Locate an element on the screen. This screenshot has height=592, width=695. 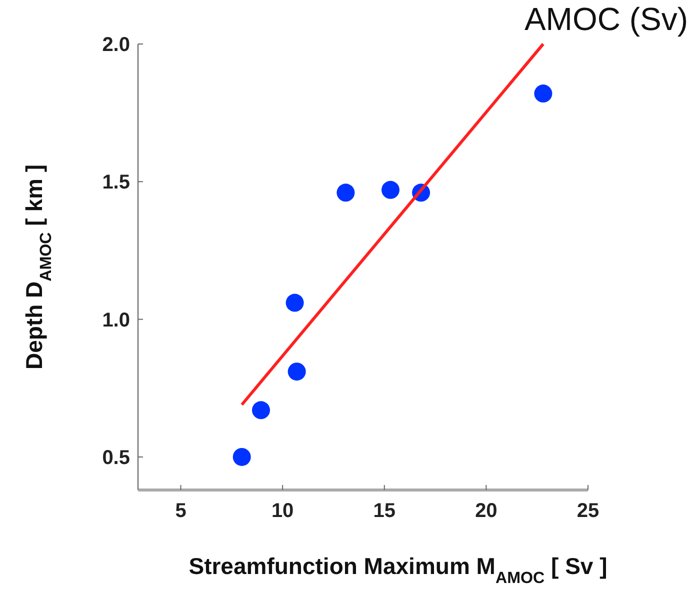
y-tick-label: 1.0 is located at coordinates (116, 320).